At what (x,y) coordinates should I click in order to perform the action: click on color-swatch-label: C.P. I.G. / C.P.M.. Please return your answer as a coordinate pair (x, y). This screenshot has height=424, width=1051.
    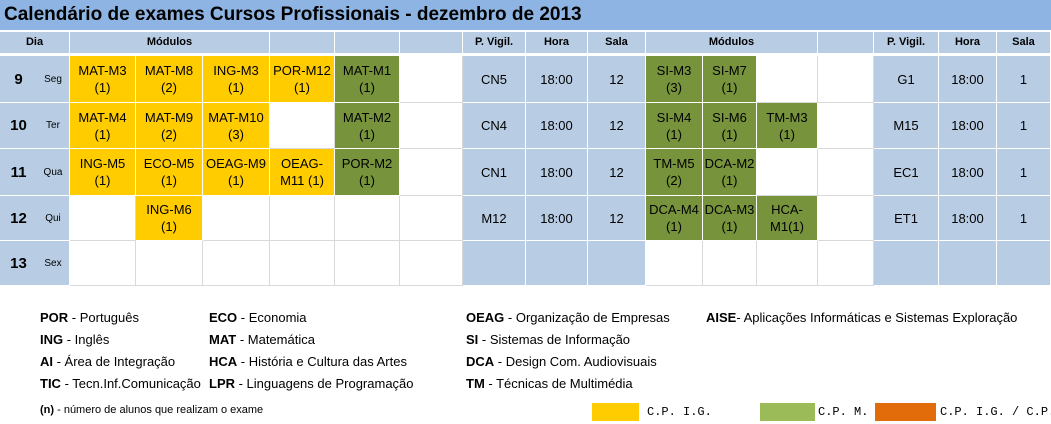
    Looking at the image, I should click on (995, 412).